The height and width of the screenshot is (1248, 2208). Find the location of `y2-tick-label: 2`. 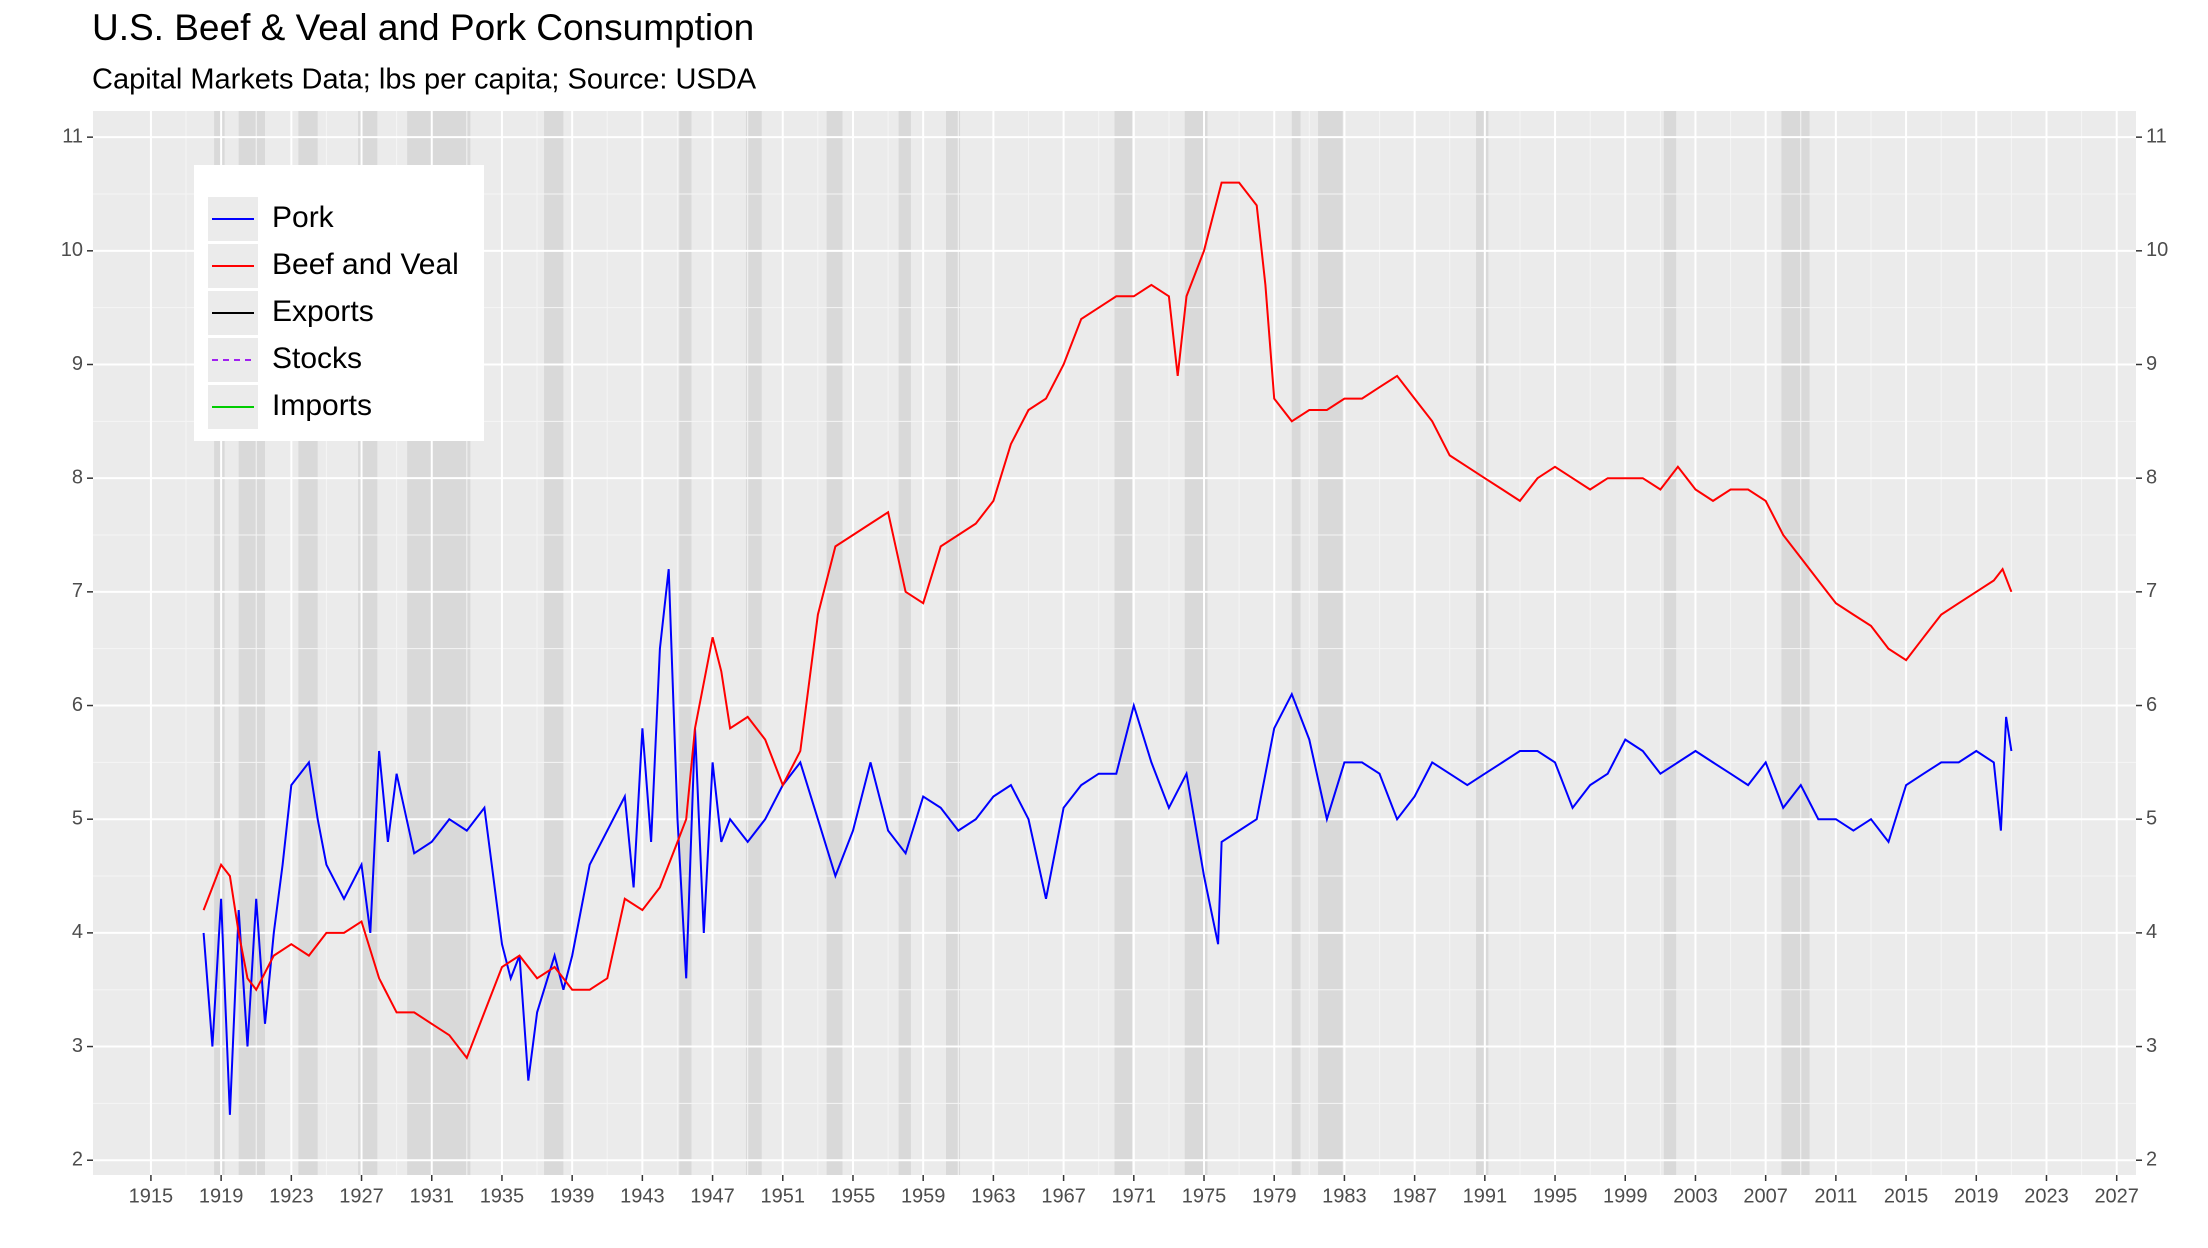

y2-tick-label: 2 is located at coordinates (2151, 1160).